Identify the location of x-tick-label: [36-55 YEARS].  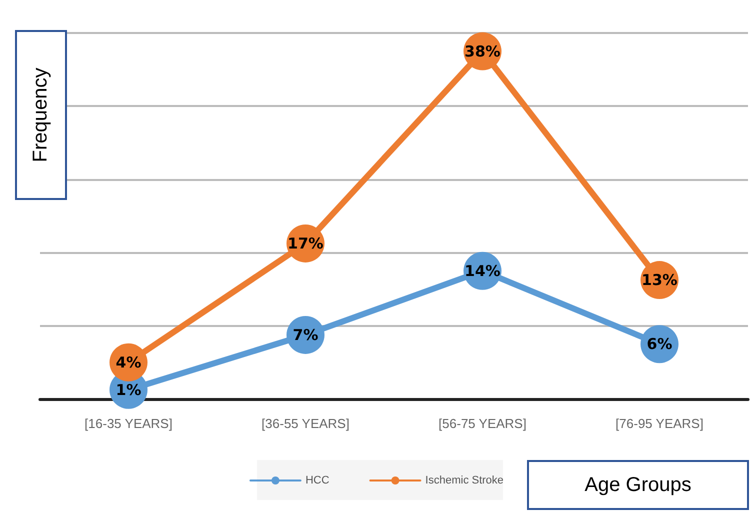
(306, 423).